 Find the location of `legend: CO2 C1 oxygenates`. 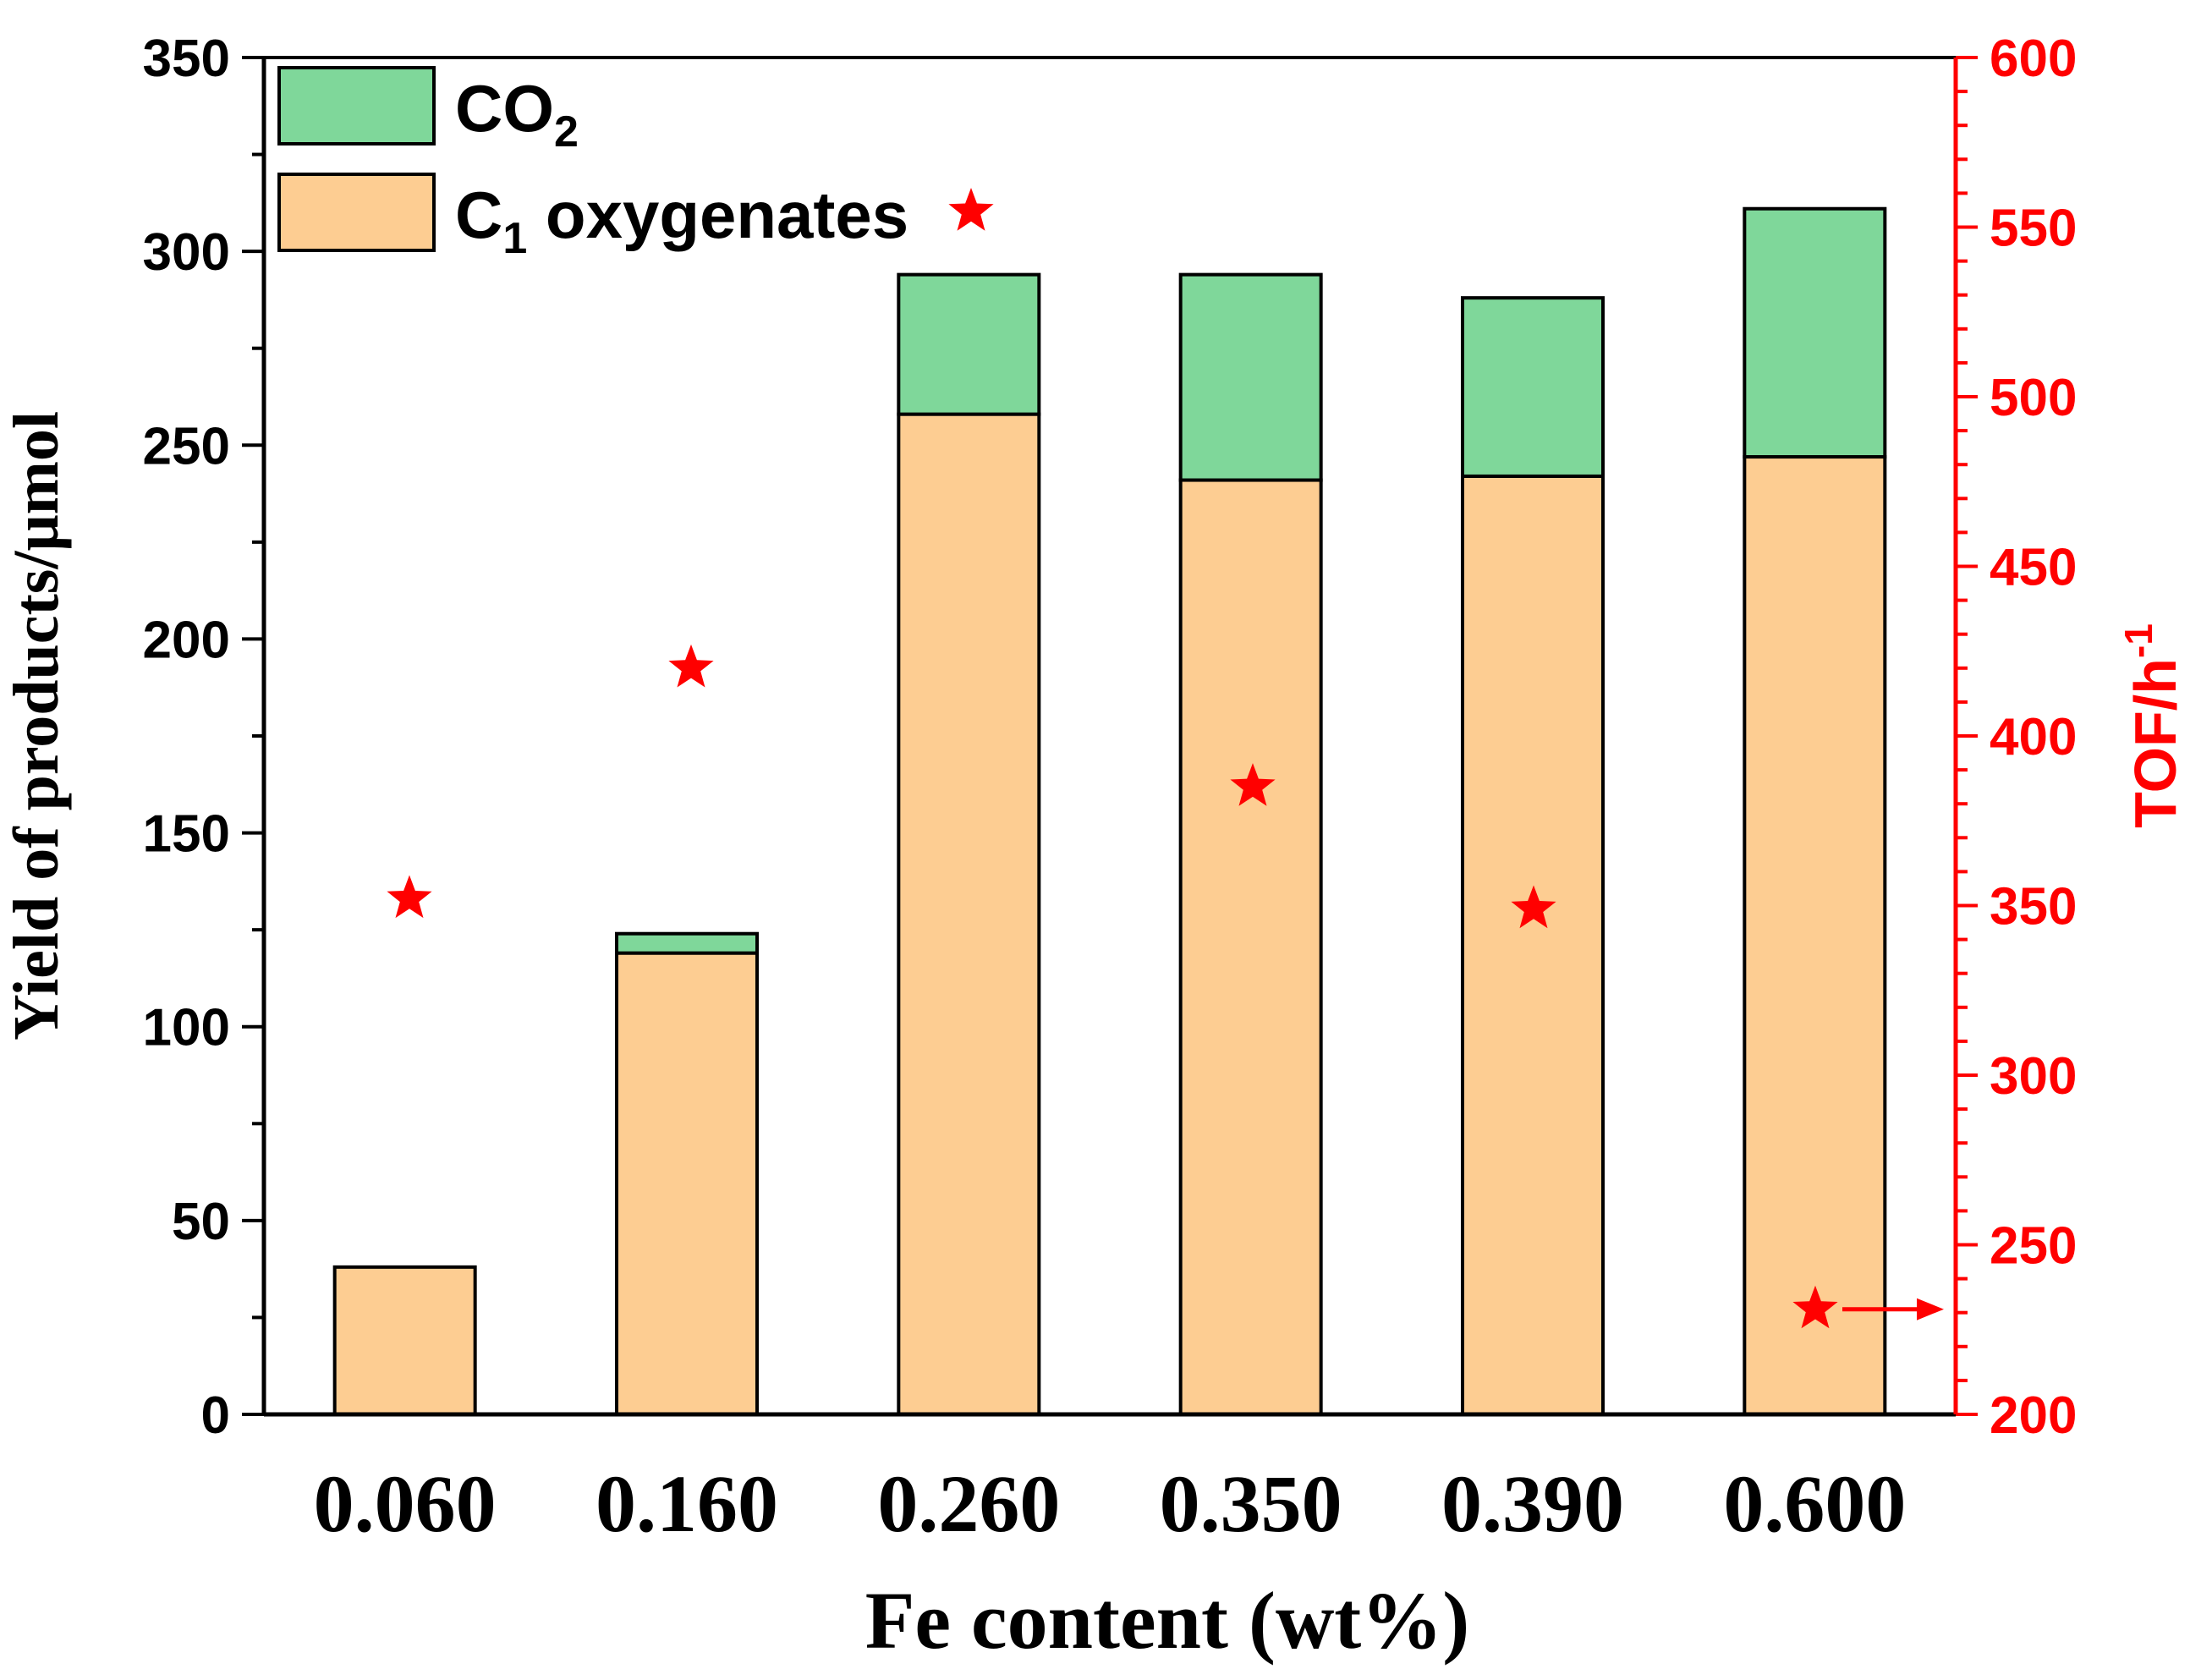

legend: CO2 C1 oxygenates is located at coordinates (592, 164).